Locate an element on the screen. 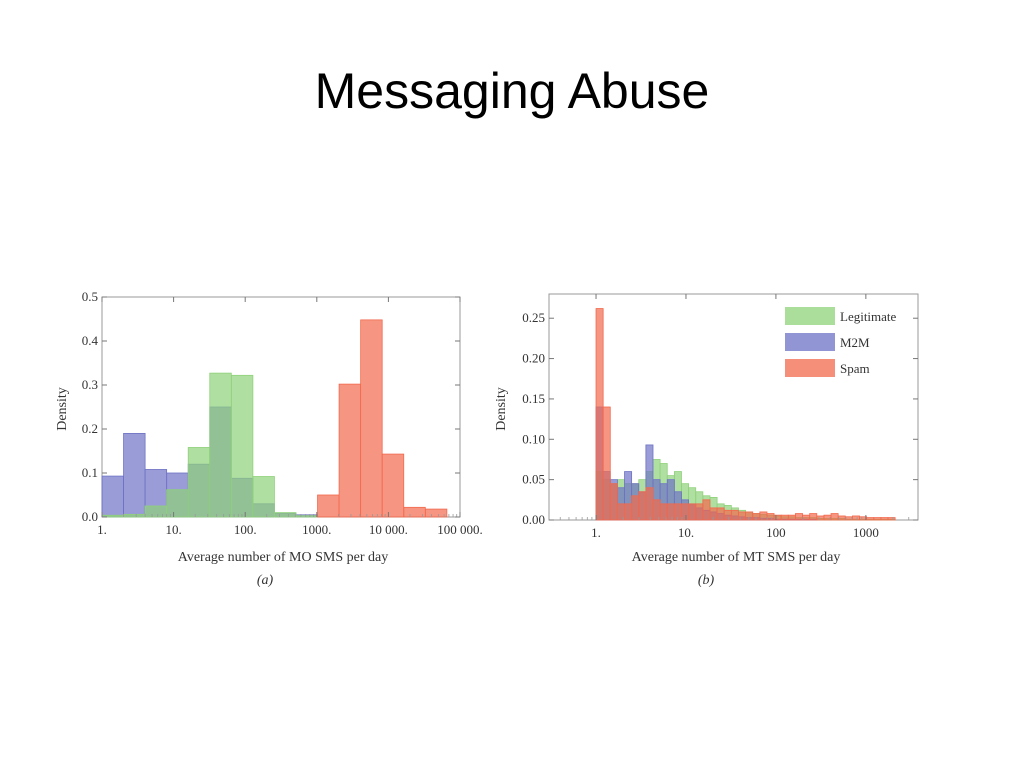  chart-a-x-tick-label-1: 10. is located at coordinates (173, 529).